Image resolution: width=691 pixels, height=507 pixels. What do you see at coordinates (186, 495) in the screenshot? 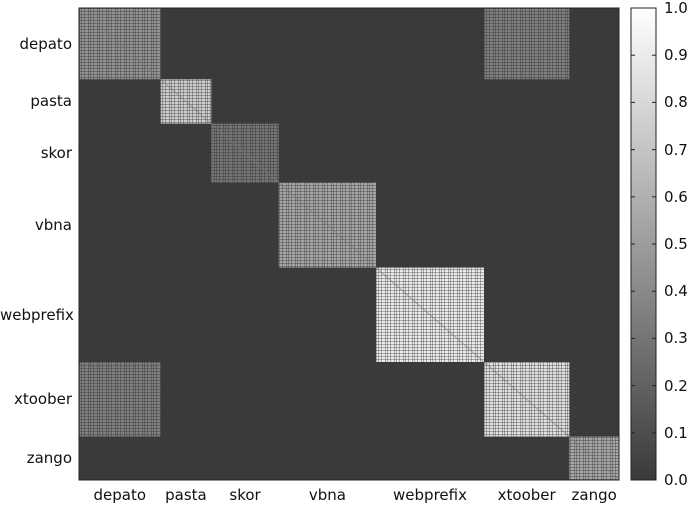
I see `x-tick-label-pasta: pasta` at bounding box center [186, 495].